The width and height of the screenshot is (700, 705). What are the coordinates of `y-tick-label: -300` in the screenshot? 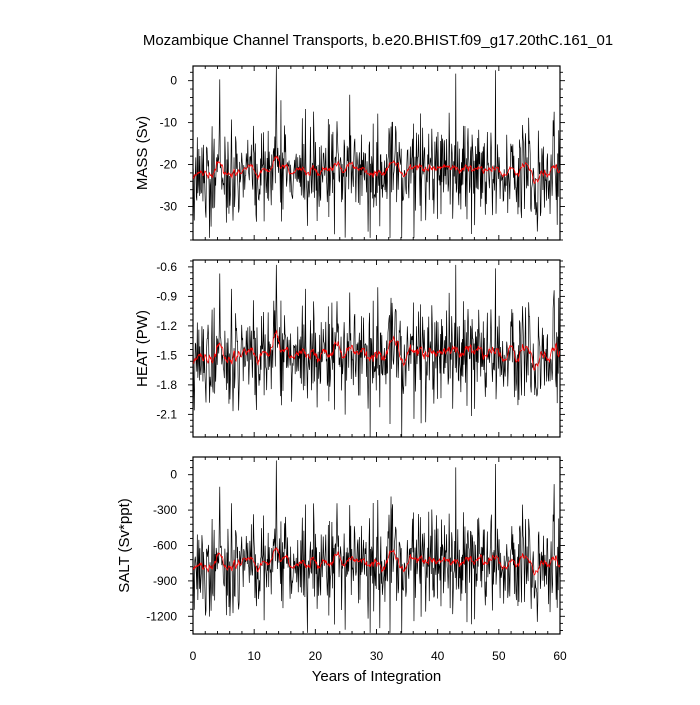 It's located at (165, 510).